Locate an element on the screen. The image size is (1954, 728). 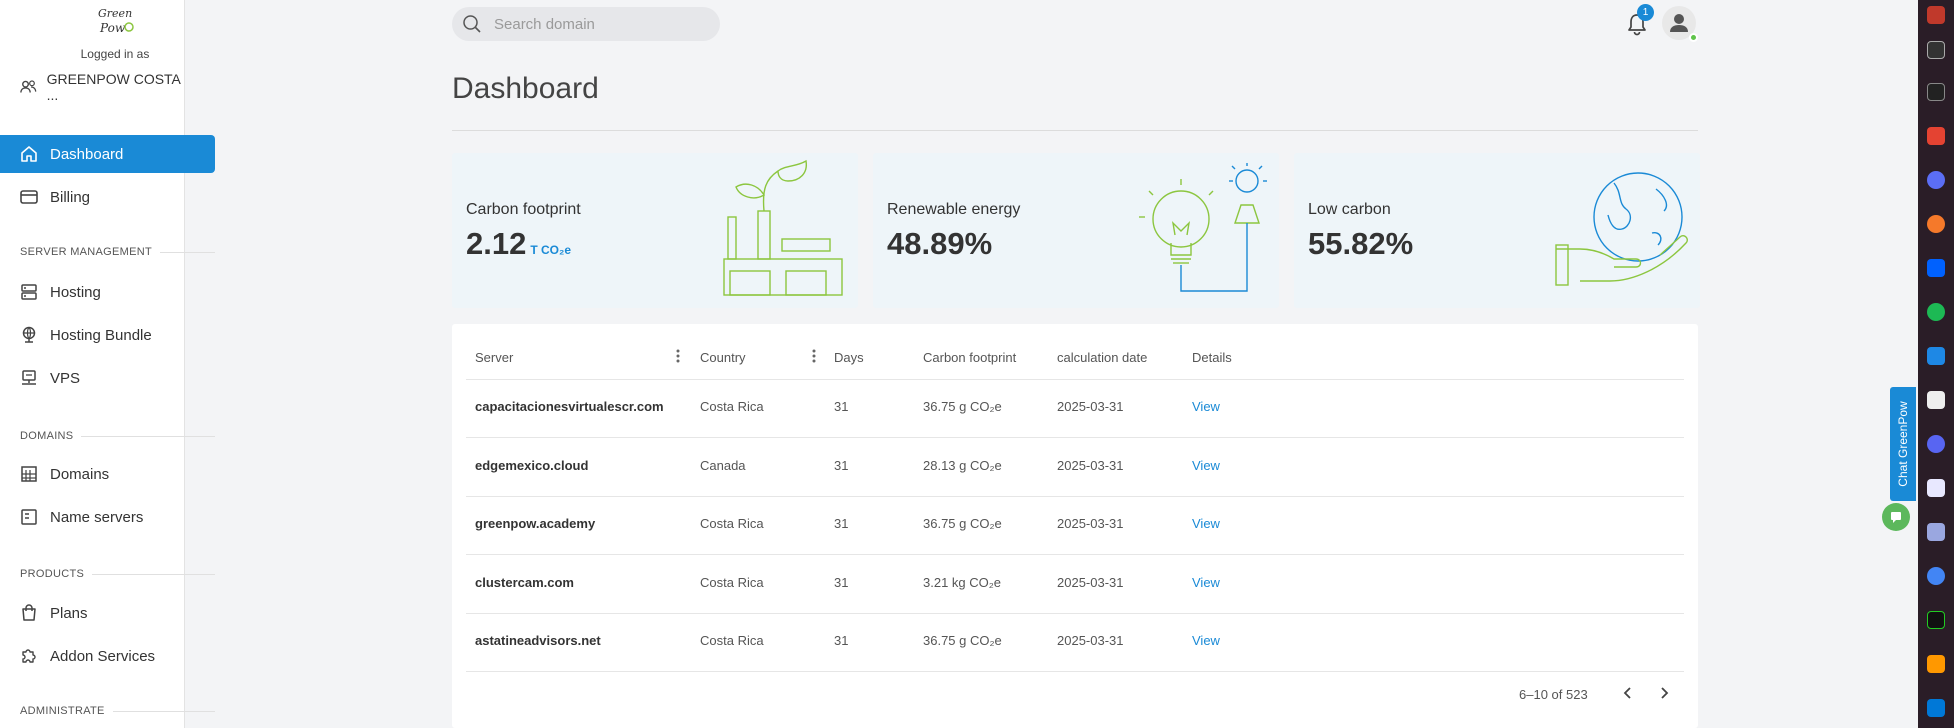
cell-server: capacitacionesvirtualescr.com is located at coordinates (569, 406).